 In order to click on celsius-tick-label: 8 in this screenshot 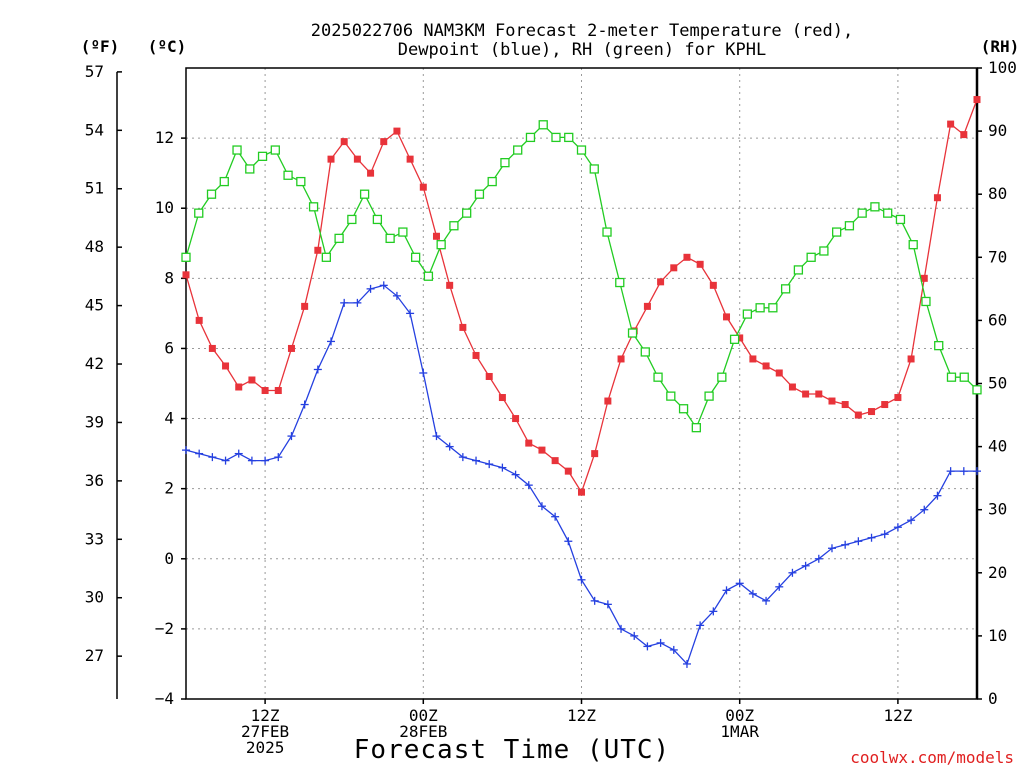, I will do `click(169, 277)`.